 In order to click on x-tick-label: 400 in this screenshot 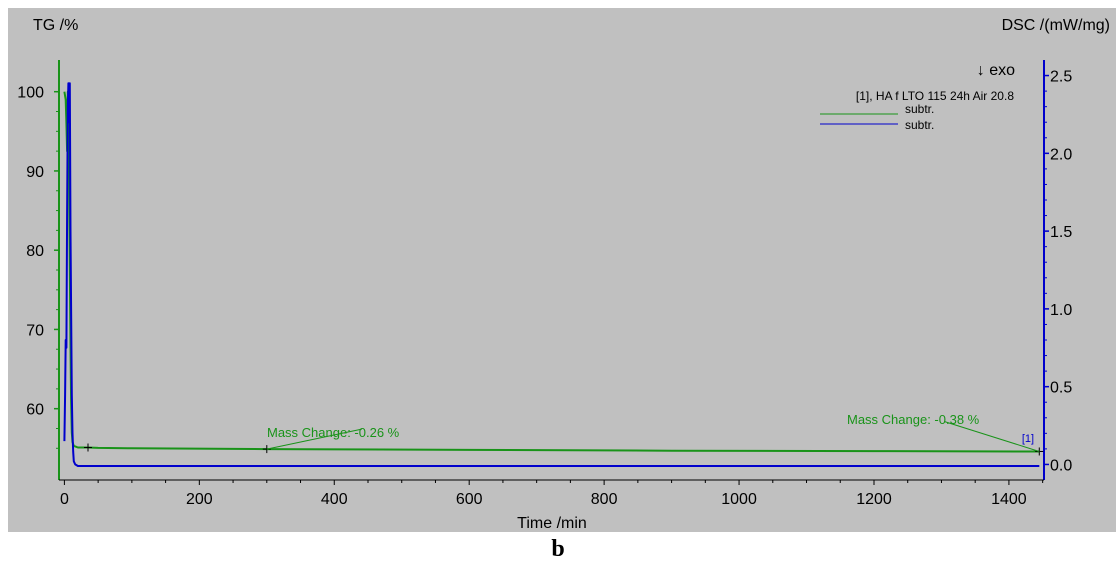, I will do `click(334, 499)`.